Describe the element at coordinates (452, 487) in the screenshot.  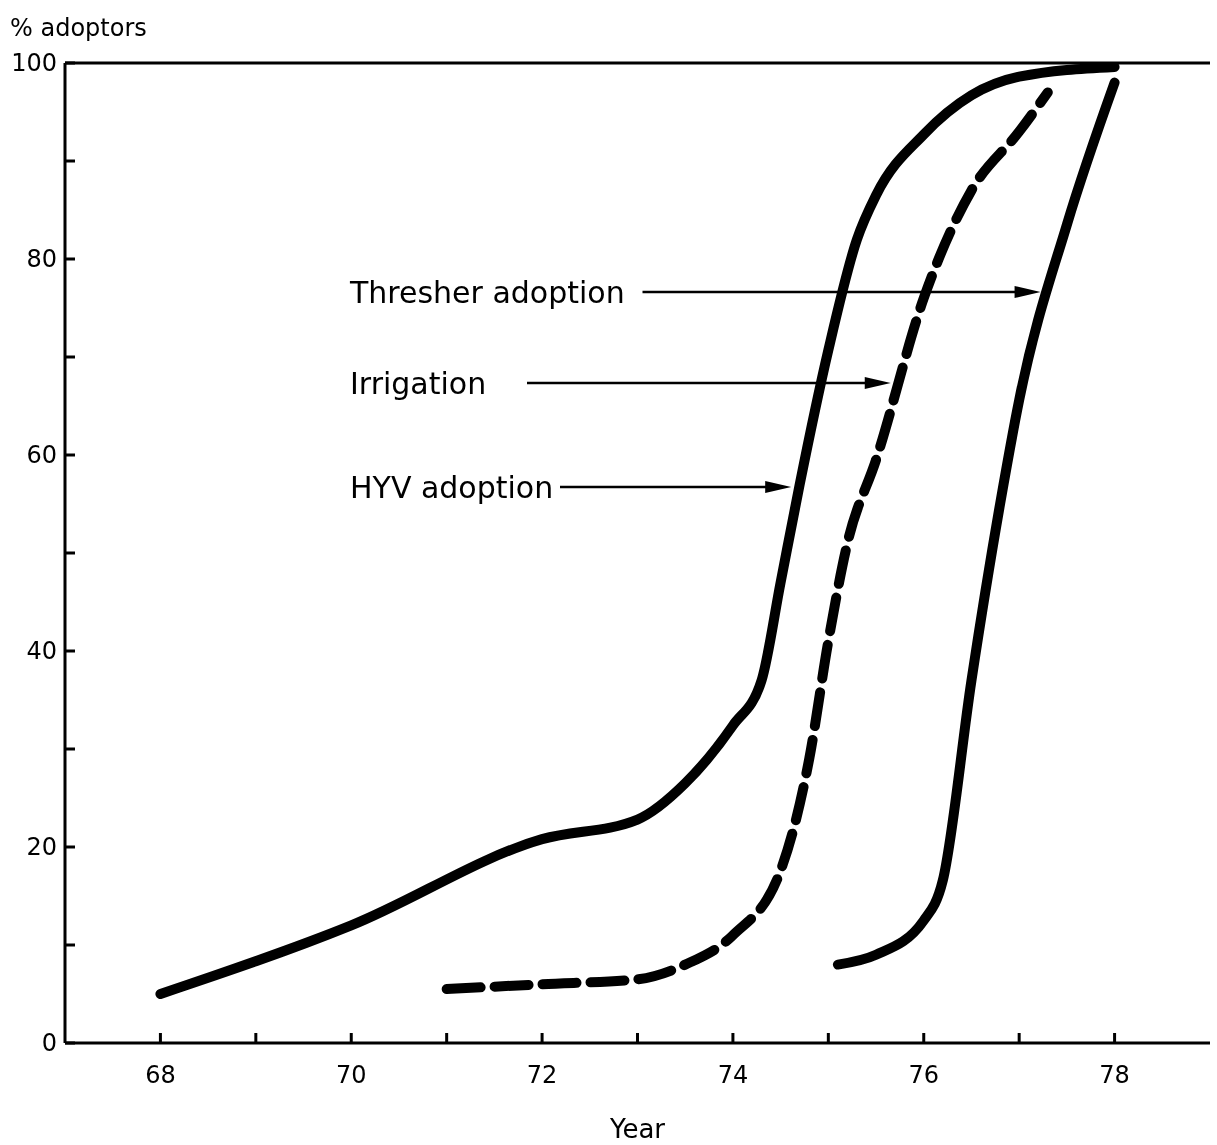
I see `annotation: HYV adoption` at that location.